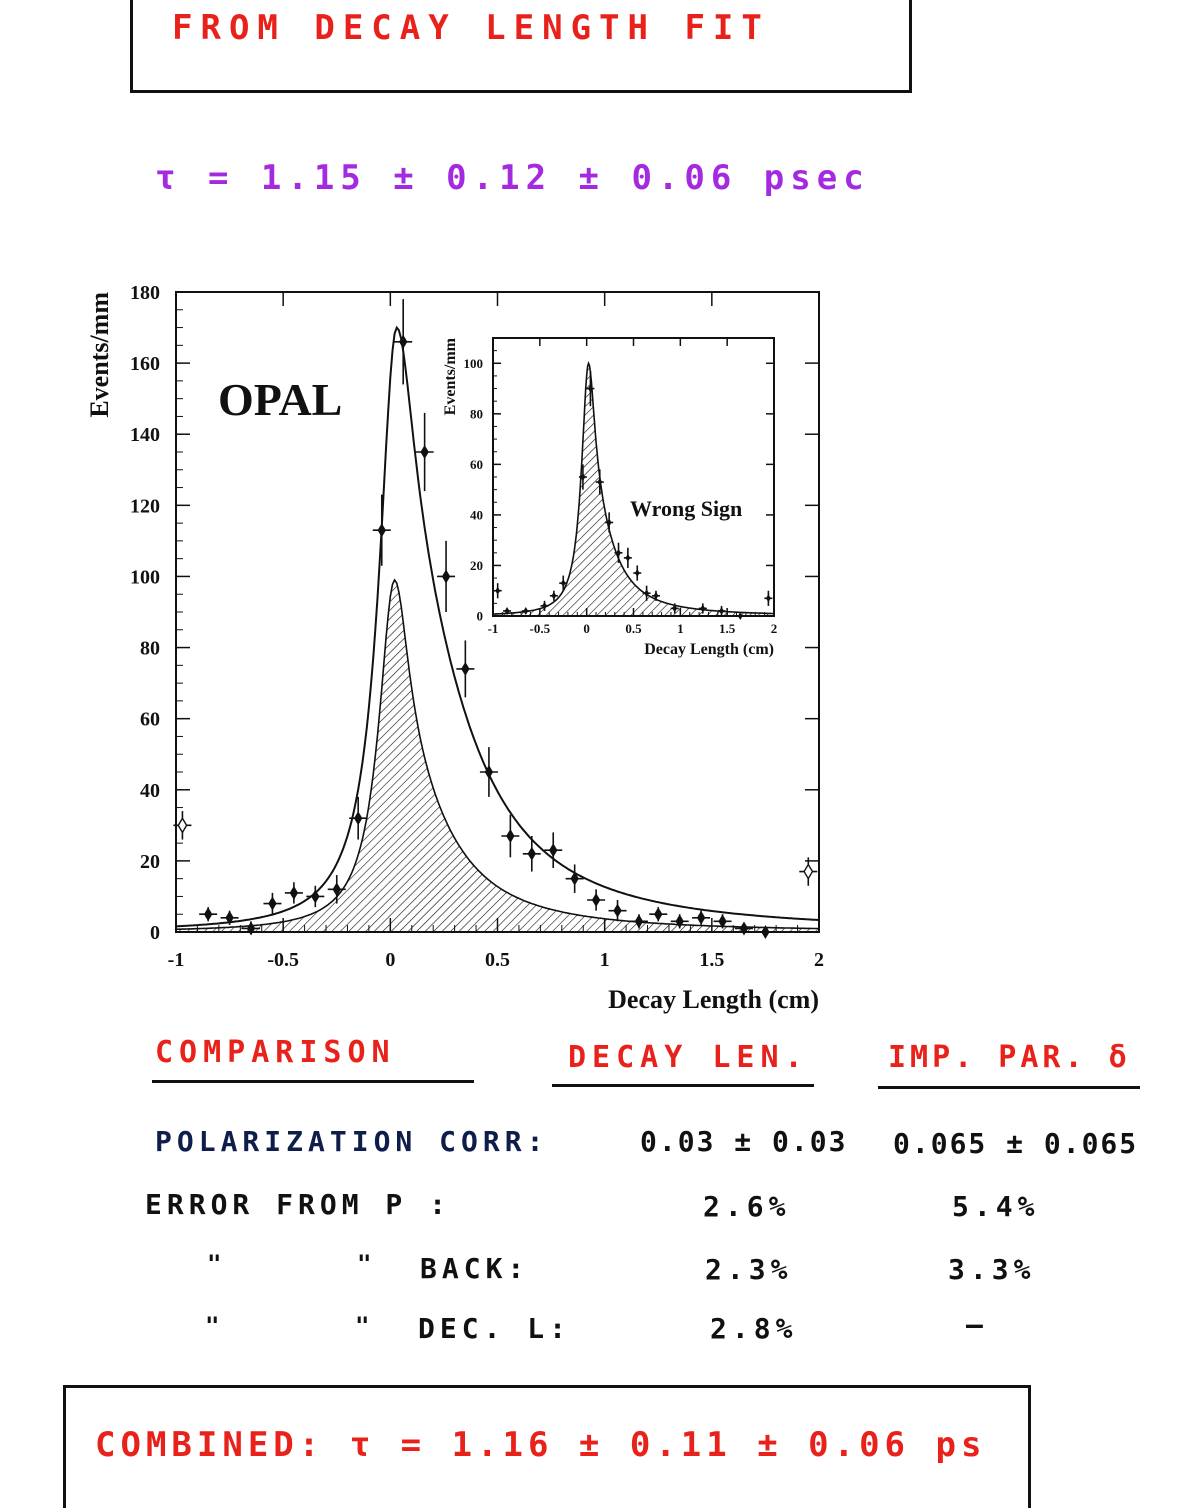 Image resolution: width=1200 pixels, height=1508 pixels. I want to click on inset-label-wrong-sign: Wrong Sign, so click(686, 508).